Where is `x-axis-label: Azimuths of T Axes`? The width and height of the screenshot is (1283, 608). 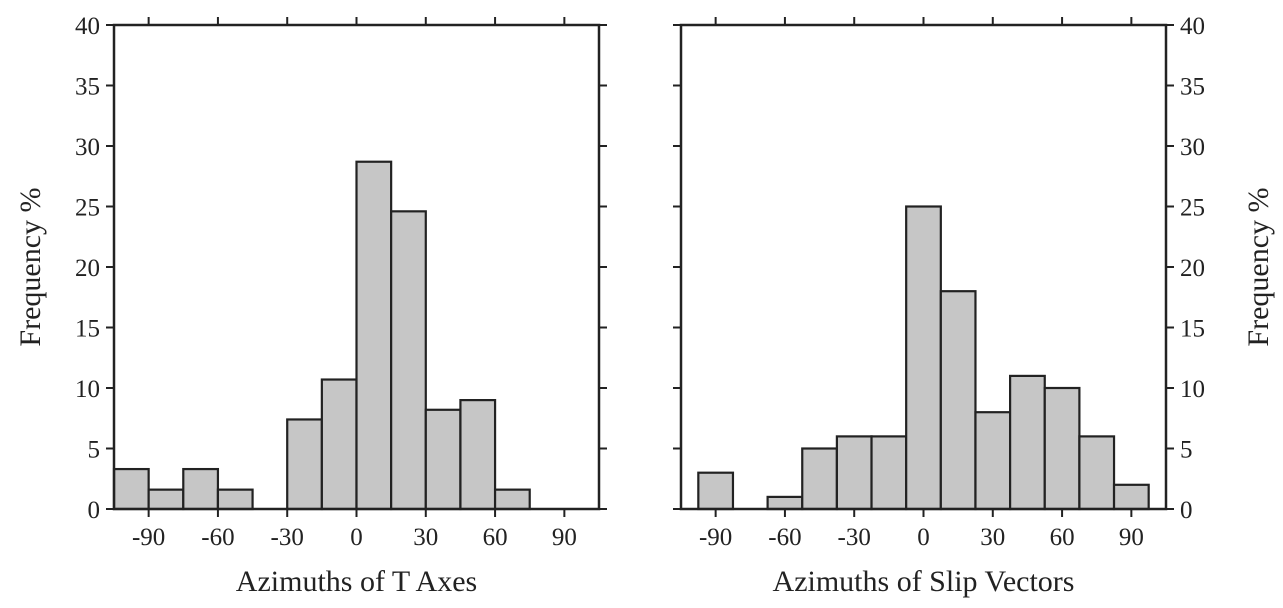
x-axis-label: Azimuths of T Axes is located at coordinates (356, 581).